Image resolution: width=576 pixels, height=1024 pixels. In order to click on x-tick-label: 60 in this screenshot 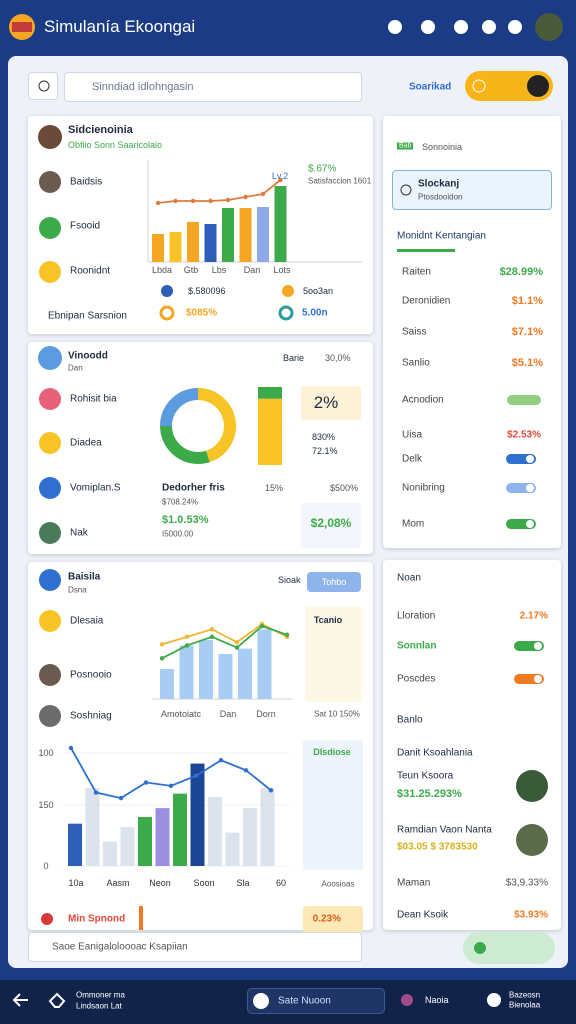, I will do `click(281, 883)`.